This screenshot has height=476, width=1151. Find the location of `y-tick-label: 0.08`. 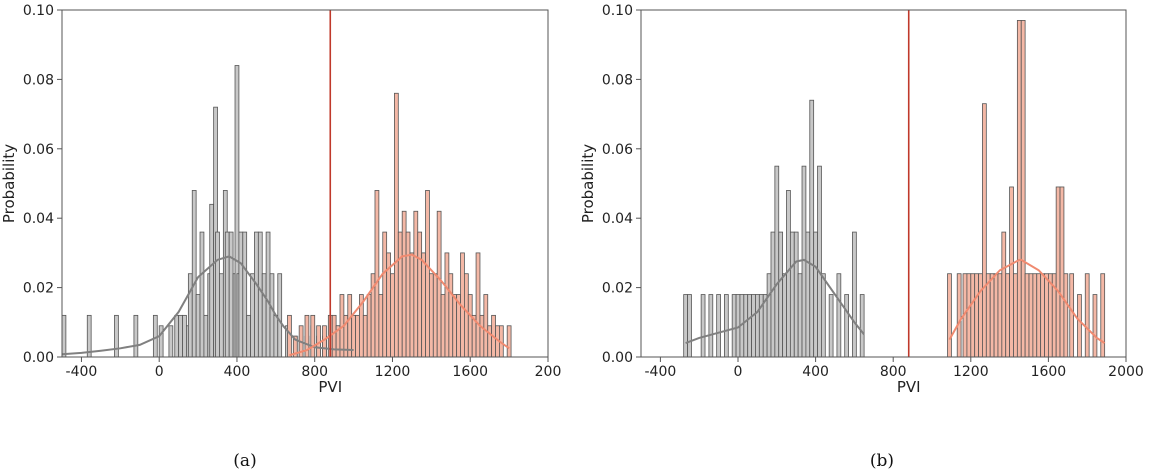

y-tick-label: 0.08 is located at coordinates (617, 80).